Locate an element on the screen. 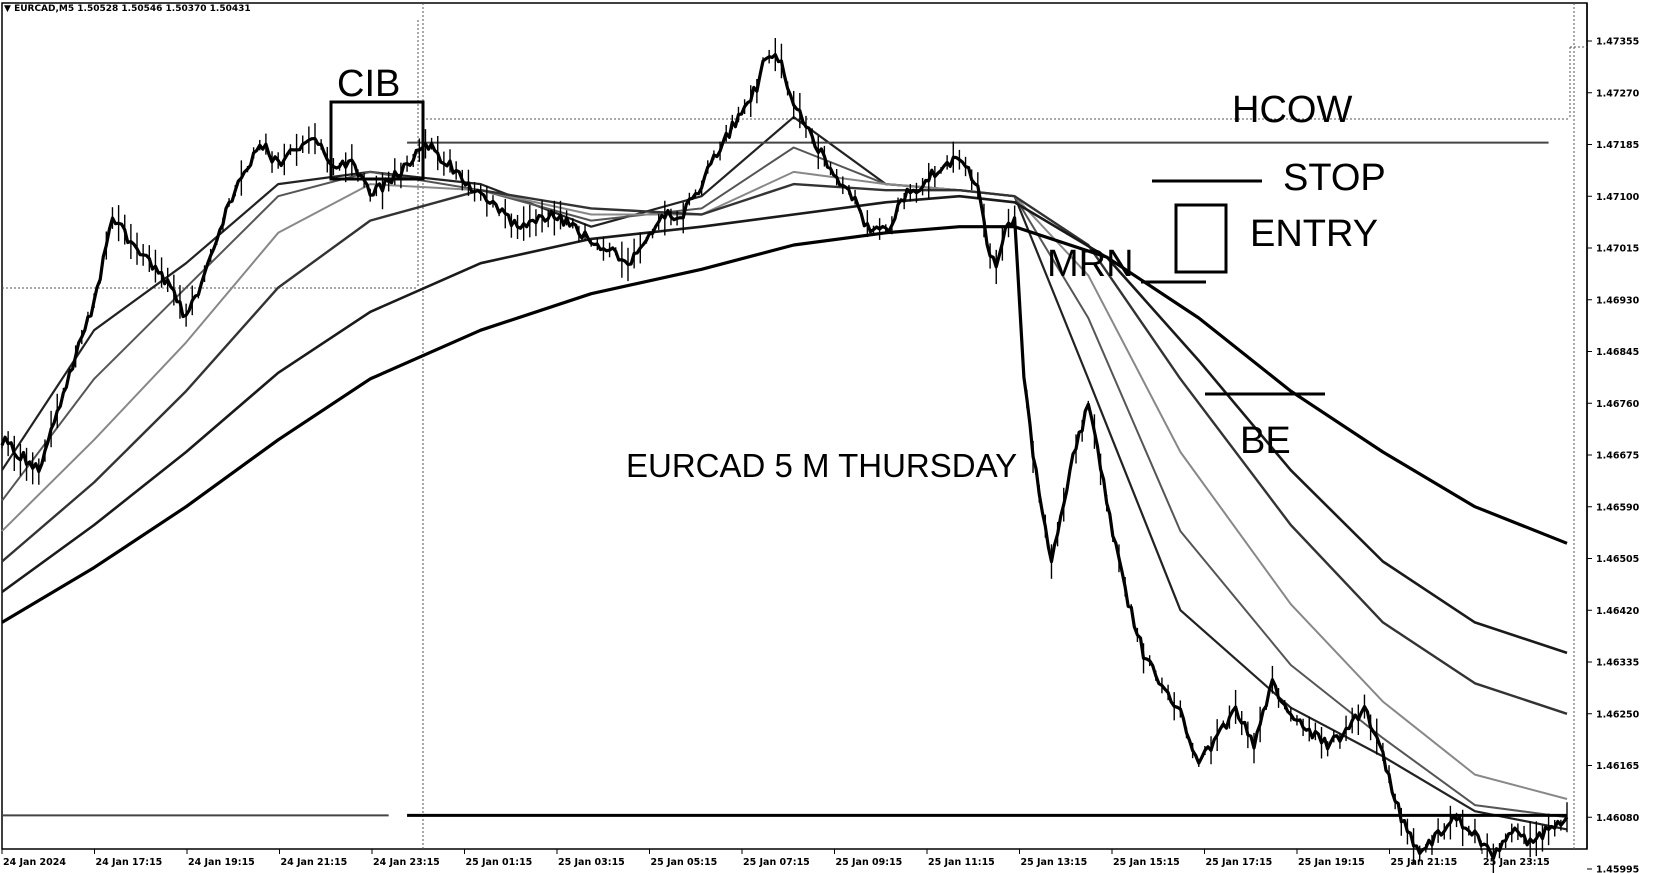 This screenshot has height=873, width=1662. x-tick-label: 25 Jan 09:15 is located at coordinates (869, 862).